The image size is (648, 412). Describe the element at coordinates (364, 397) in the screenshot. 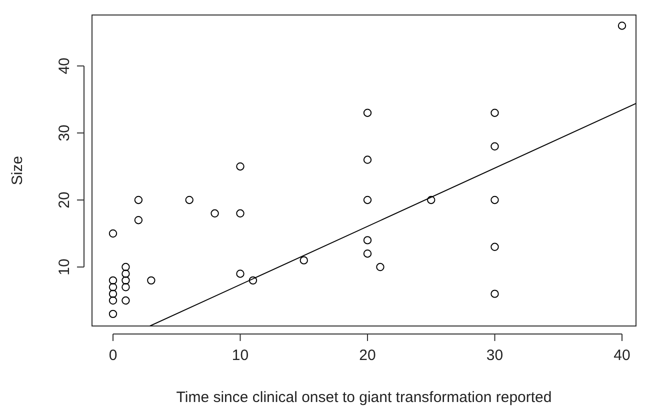

I see `x-axis-title: Time since clinical onset to giant transformation reported` at that location.